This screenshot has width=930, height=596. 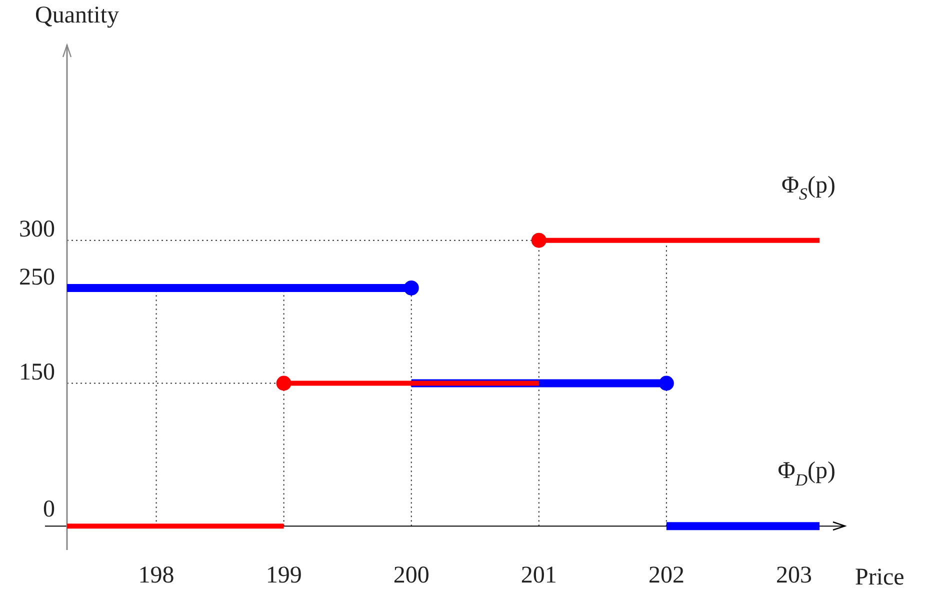 What do you see at coordinates (284, 575) in the screenshot?
I see `x-tick-label: 199` at bounding box center [284, 575].